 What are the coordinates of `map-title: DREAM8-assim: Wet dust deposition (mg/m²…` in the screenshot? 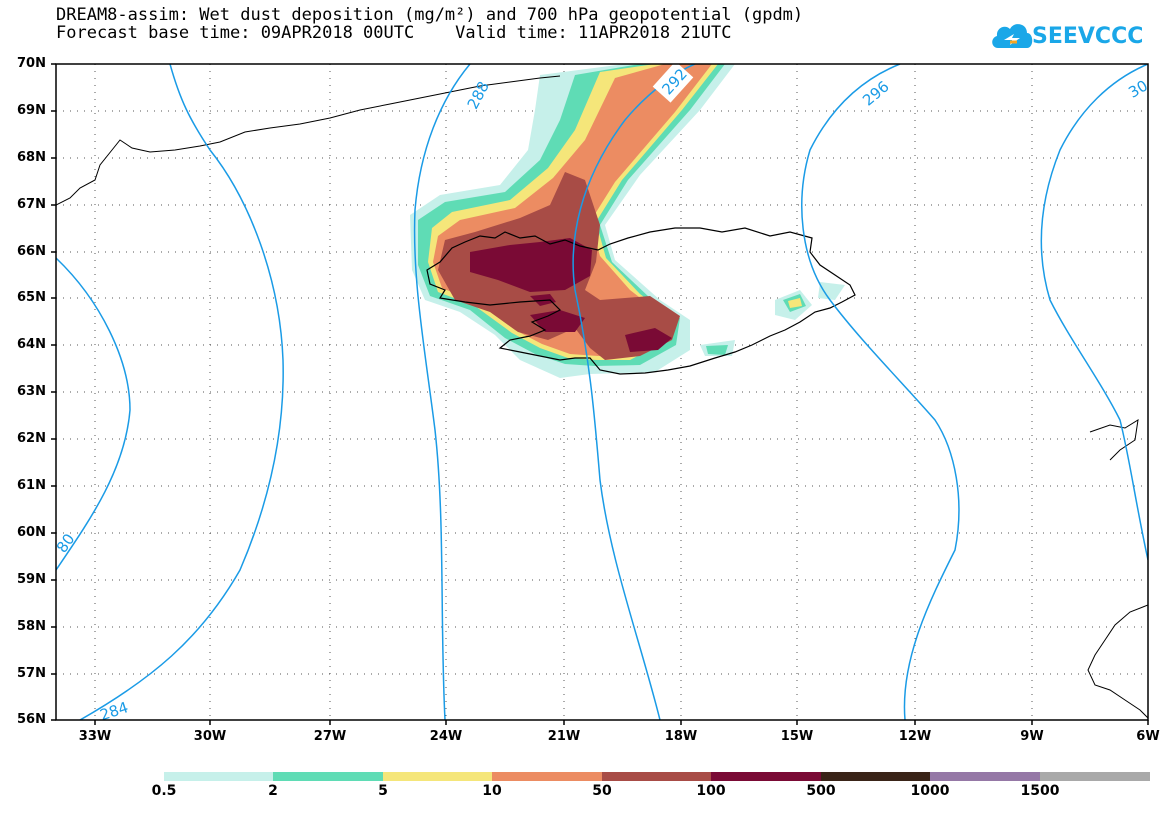 It's located at (430, 15).